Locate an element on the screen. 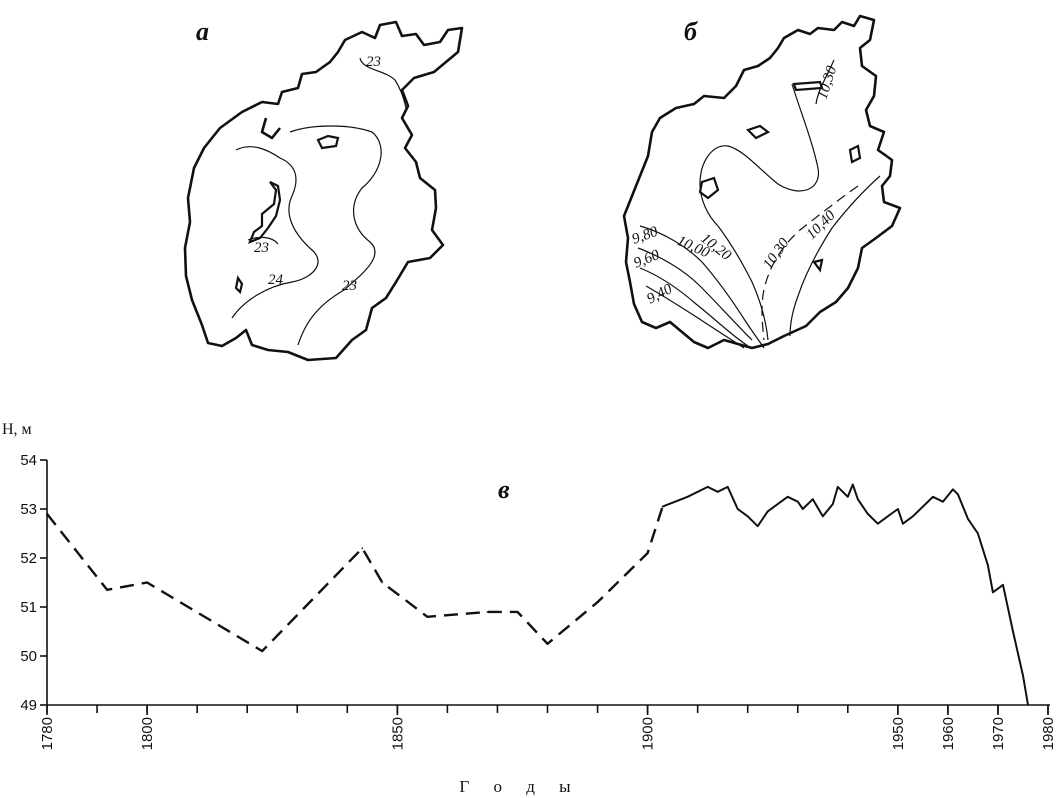  map-b-label-1: 10,30 is located at coordinates (828, 83).